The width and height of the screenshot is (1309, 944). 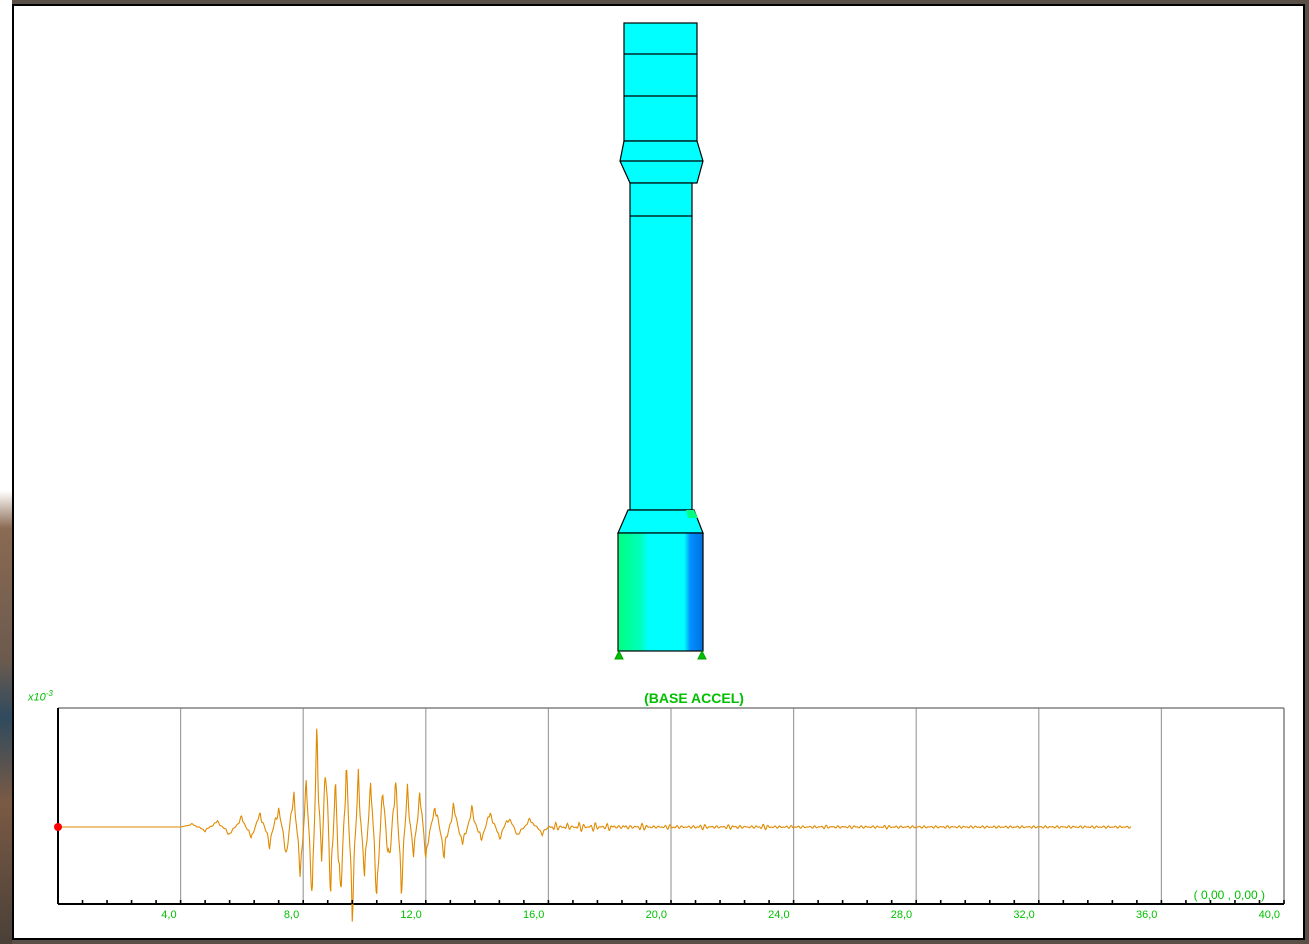 I want to click on structure-model, so click(x=660, y=341).